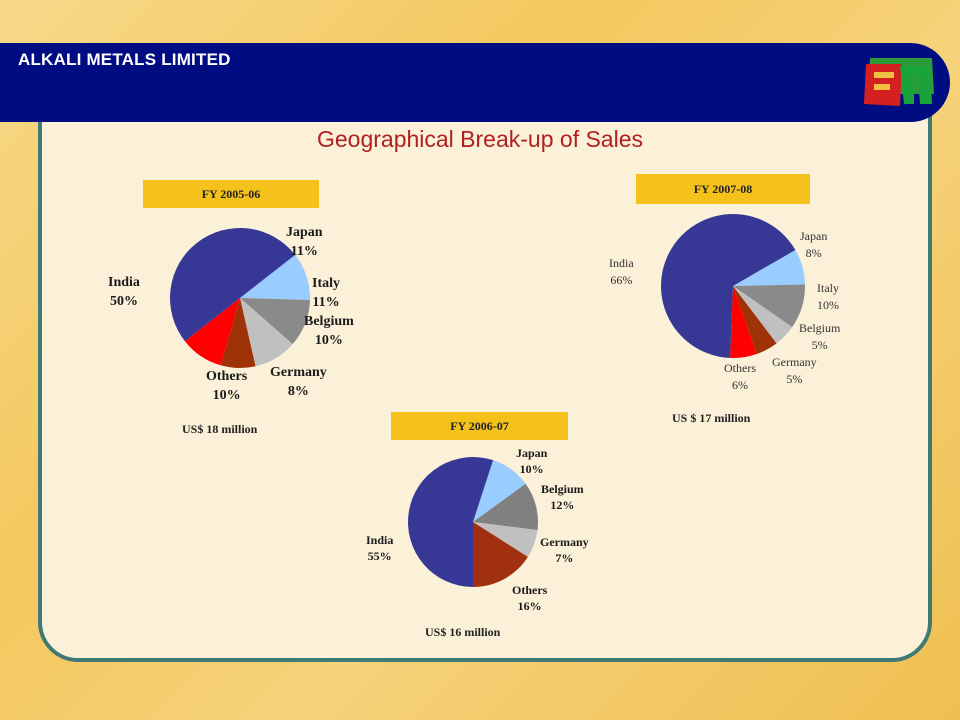 The height and width of the screenshot is (720, 960). I want to click on label-italy-2007-08: Italy 10%, so click(828, 297).